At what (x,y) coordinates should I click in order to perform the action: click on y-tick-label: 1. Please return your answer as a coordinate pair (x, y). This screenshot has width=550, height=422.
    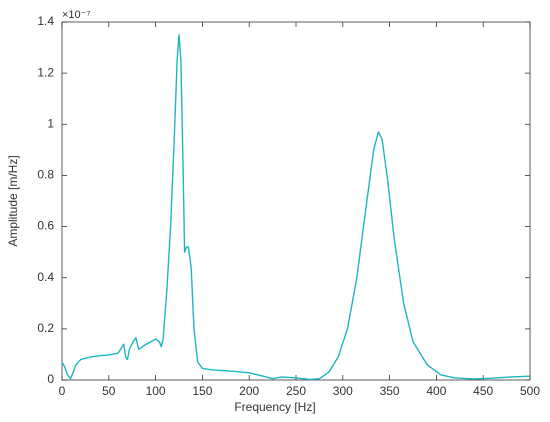
    Looking at the image, I should click on (50, 123).